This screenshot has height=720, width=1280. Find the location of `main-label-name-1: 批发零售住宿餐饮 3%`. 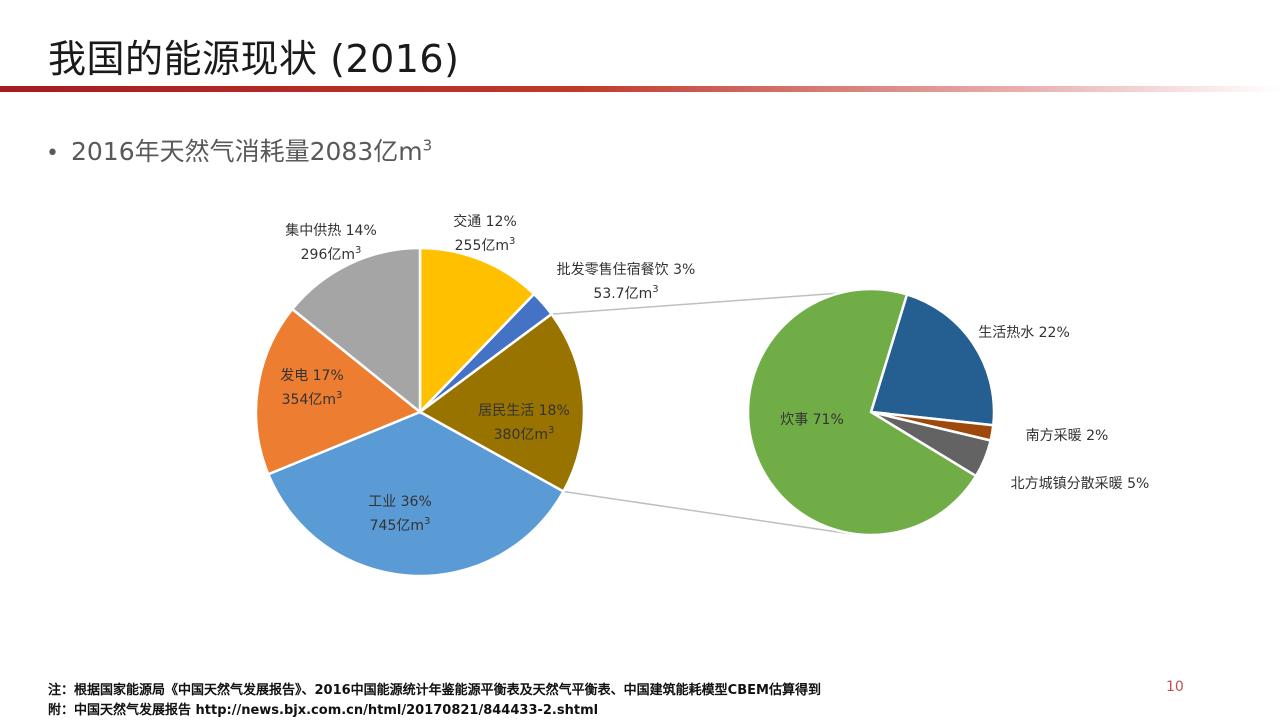

main-label-name-1: 批发零售住宿餐饮 3% is located at coordinates (626, 269).